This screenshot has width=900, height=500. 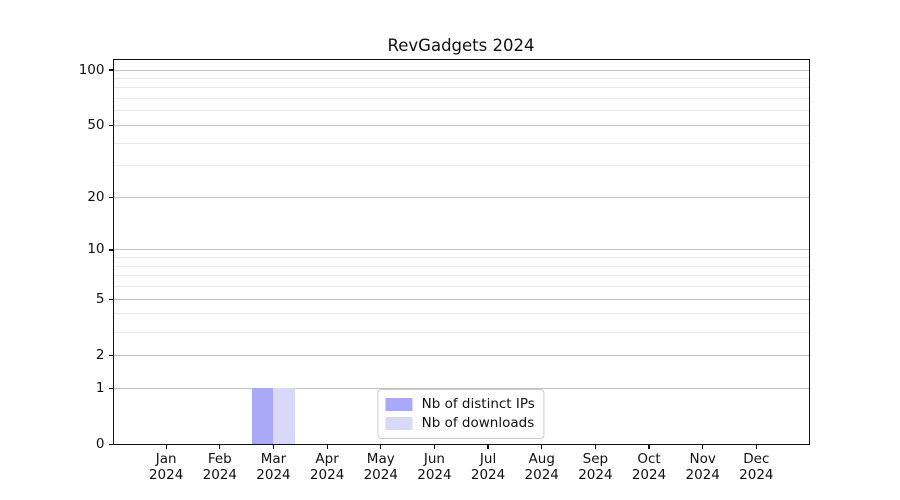 I want to click on x-tick-label: Sep 2024, so click(x=595, y=467).